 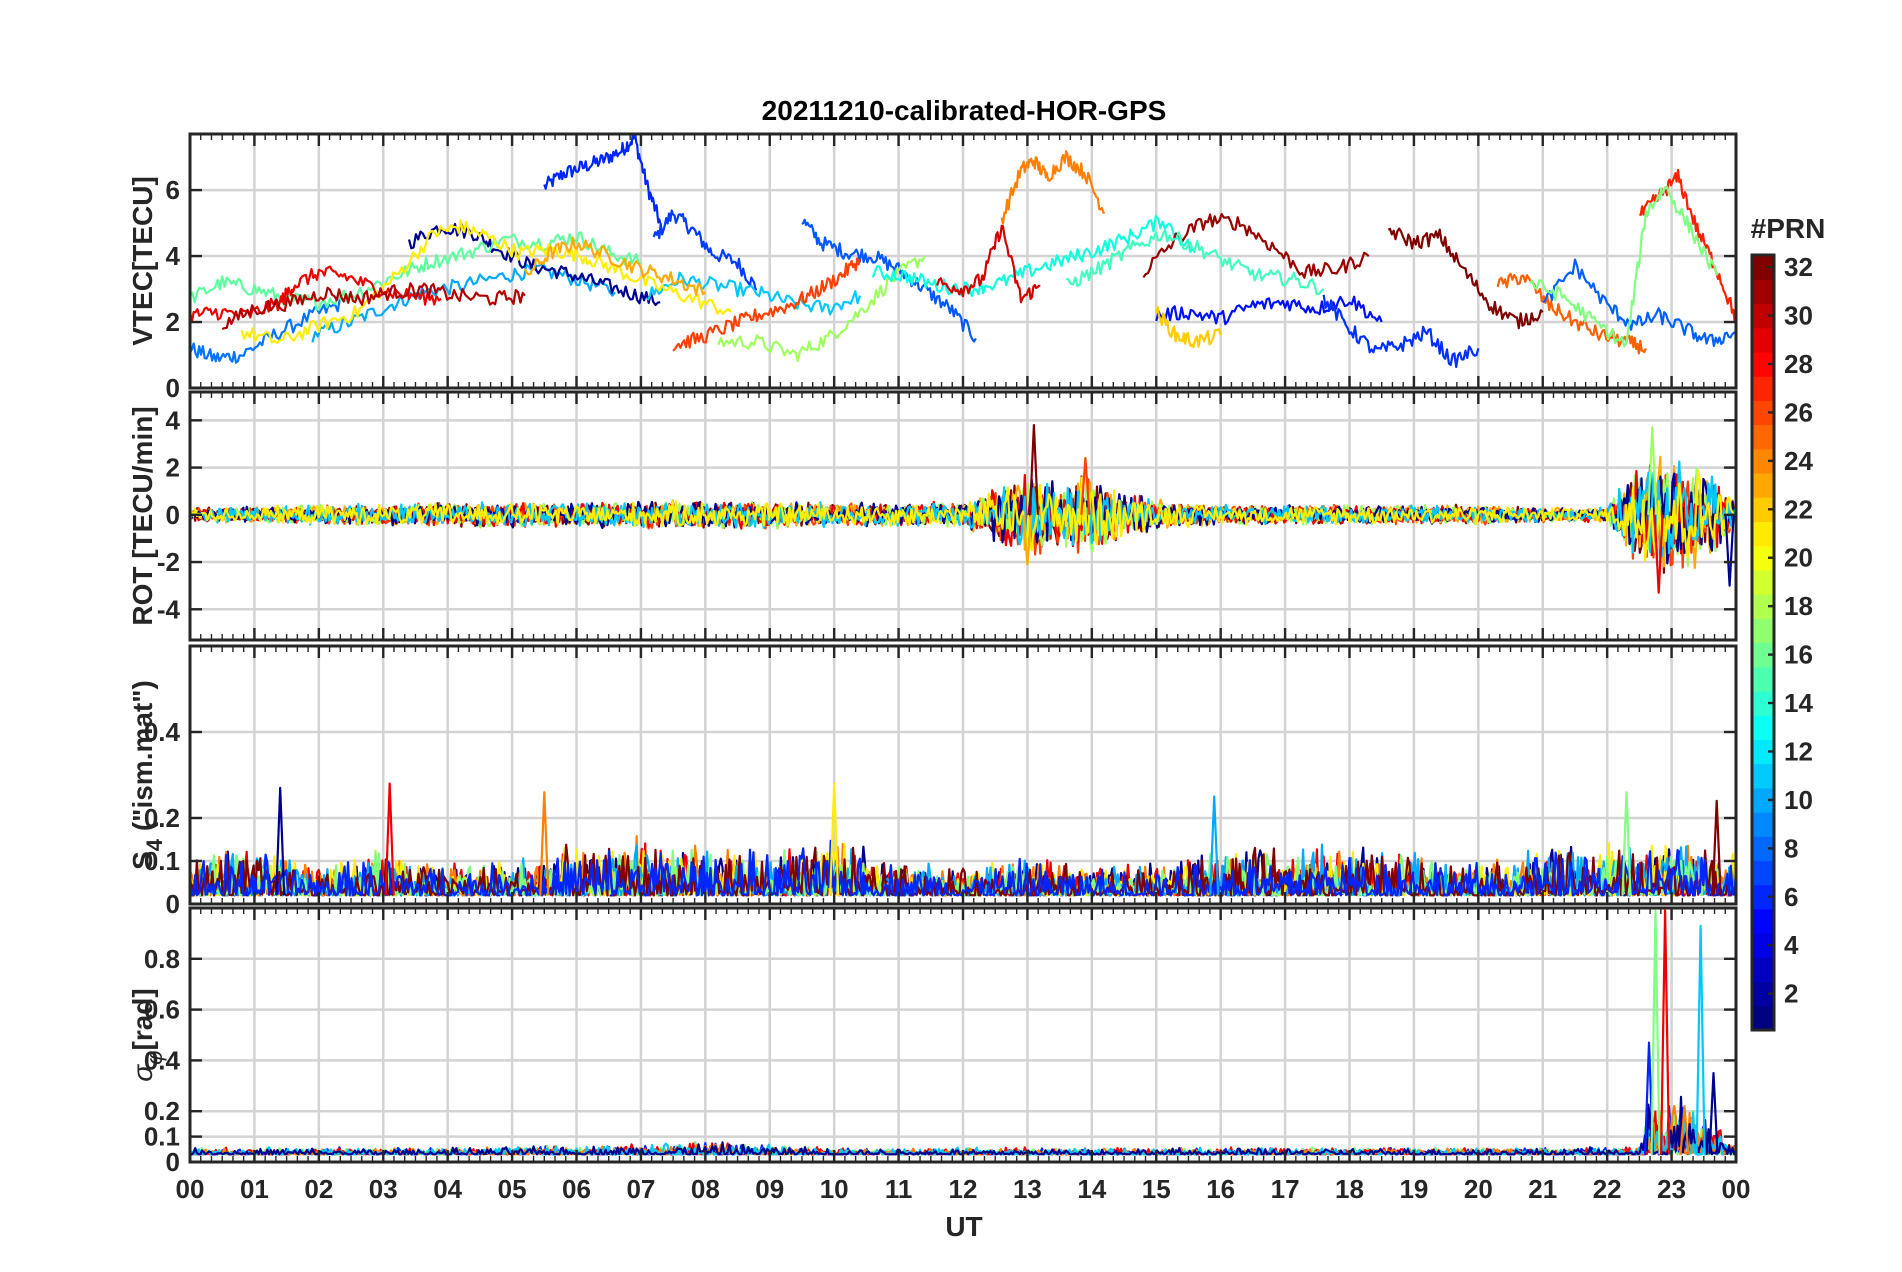 What do you see at coordinates (162, 1137) in the screenshot?
I see `y-tick-label: 0.1` at bounding box center [162, 1137].